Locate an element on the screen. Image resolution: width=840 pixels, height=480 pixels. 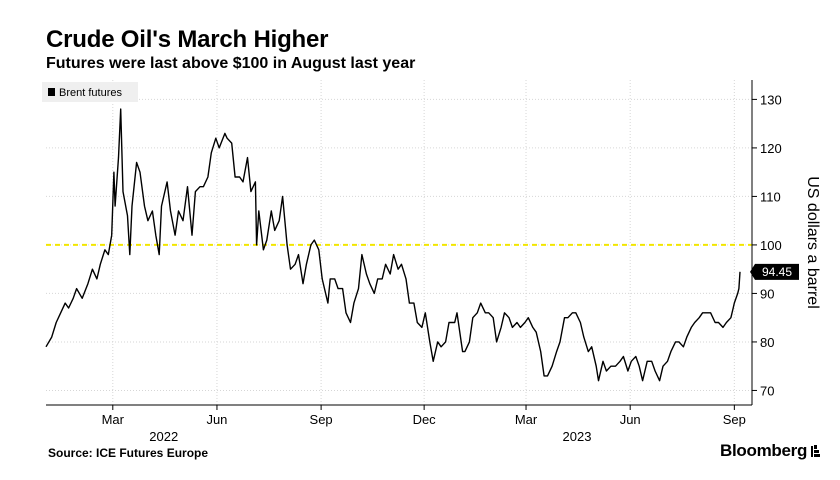
y-tick-label: 90 is located at coordinates (767, 293).